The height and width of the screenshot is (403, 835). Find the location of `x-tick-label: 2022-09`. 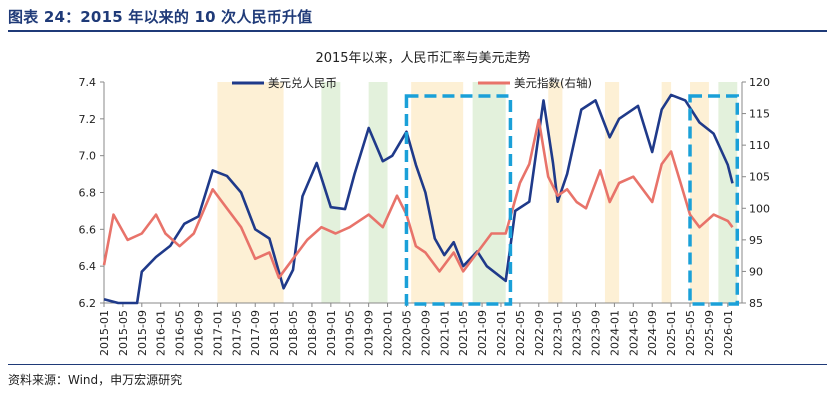

x-tick-label: 2022-09 is located at coordinates (539, 333).